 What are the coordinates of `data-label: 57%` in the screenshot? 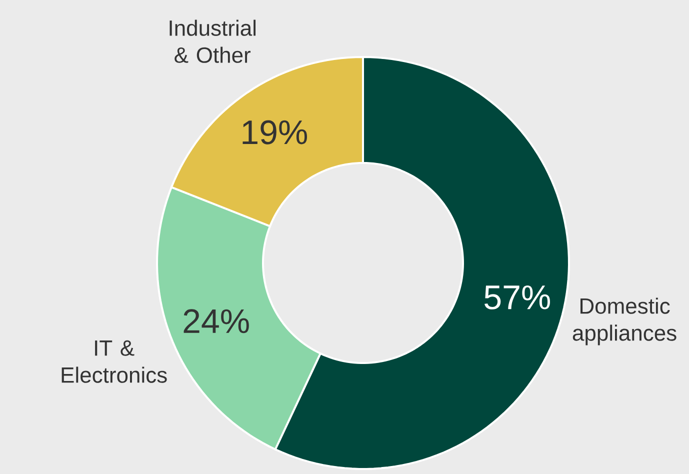 It's located at (517, 297).